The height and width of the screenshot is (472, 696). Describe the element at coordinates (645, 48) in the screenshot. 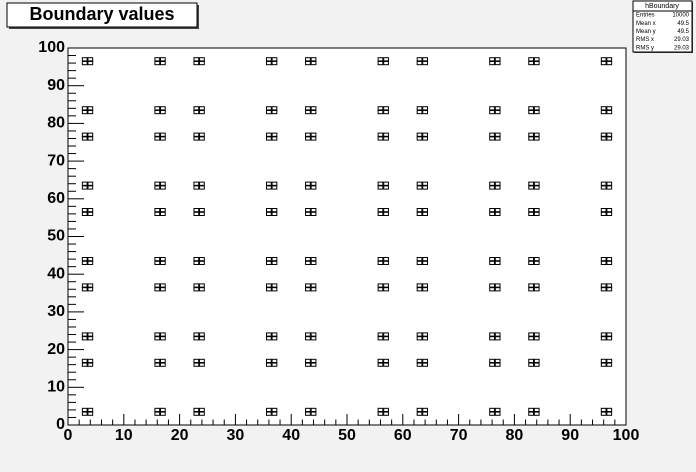

I see `stats-label: RMS y` at that location.